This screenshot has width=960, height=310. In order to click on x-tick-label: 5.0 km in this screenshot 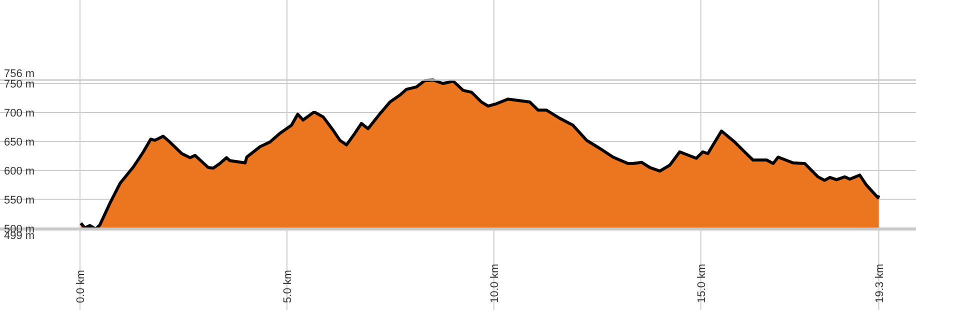, I will do `click(288, 286)`.